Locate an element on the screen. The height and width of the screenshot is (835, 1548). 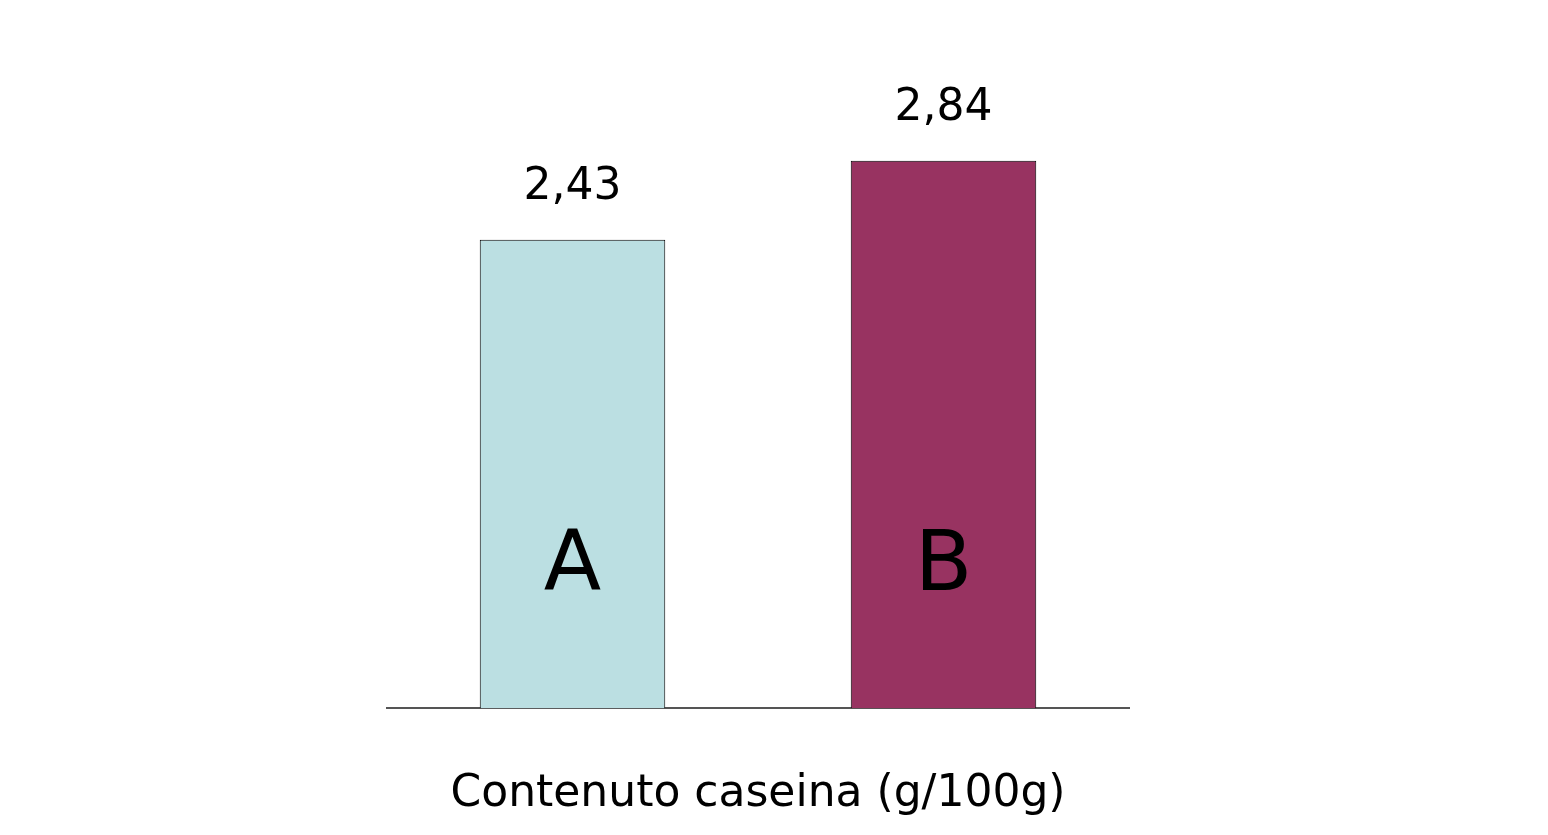
data-label: 2,84 is located at coordinates (943, 105).